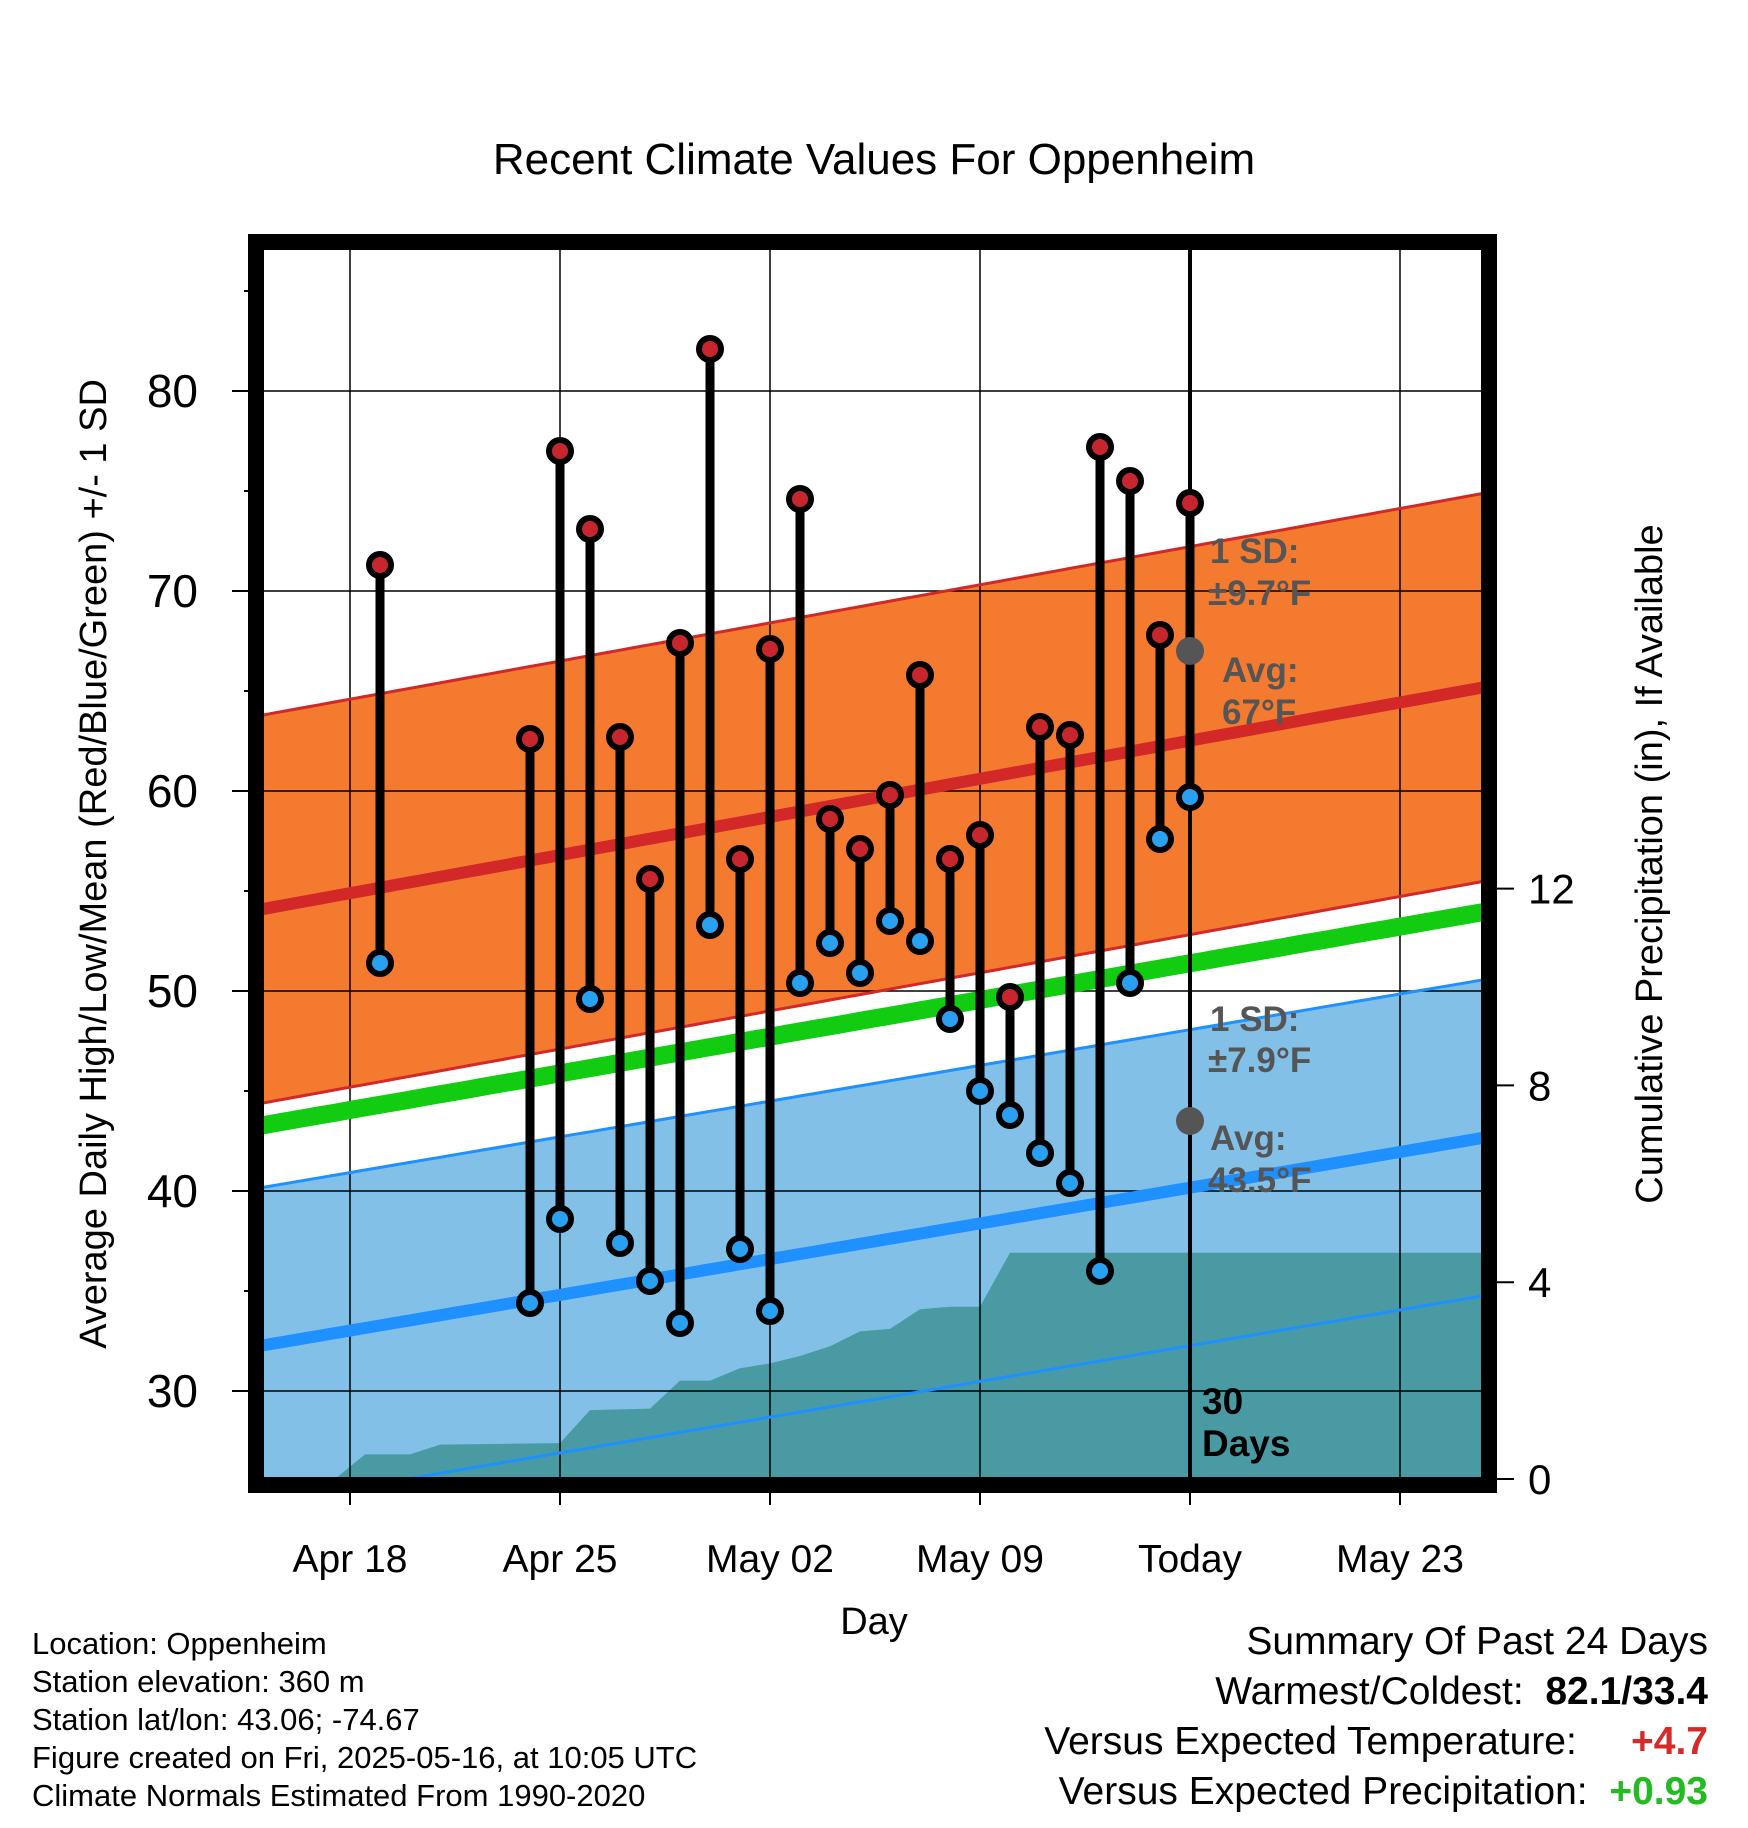  What do you see at coordinates (1254, 551) in the screenshot?
I see `high-sd-label: 1 SD:` at bounding box center [1254, 551].